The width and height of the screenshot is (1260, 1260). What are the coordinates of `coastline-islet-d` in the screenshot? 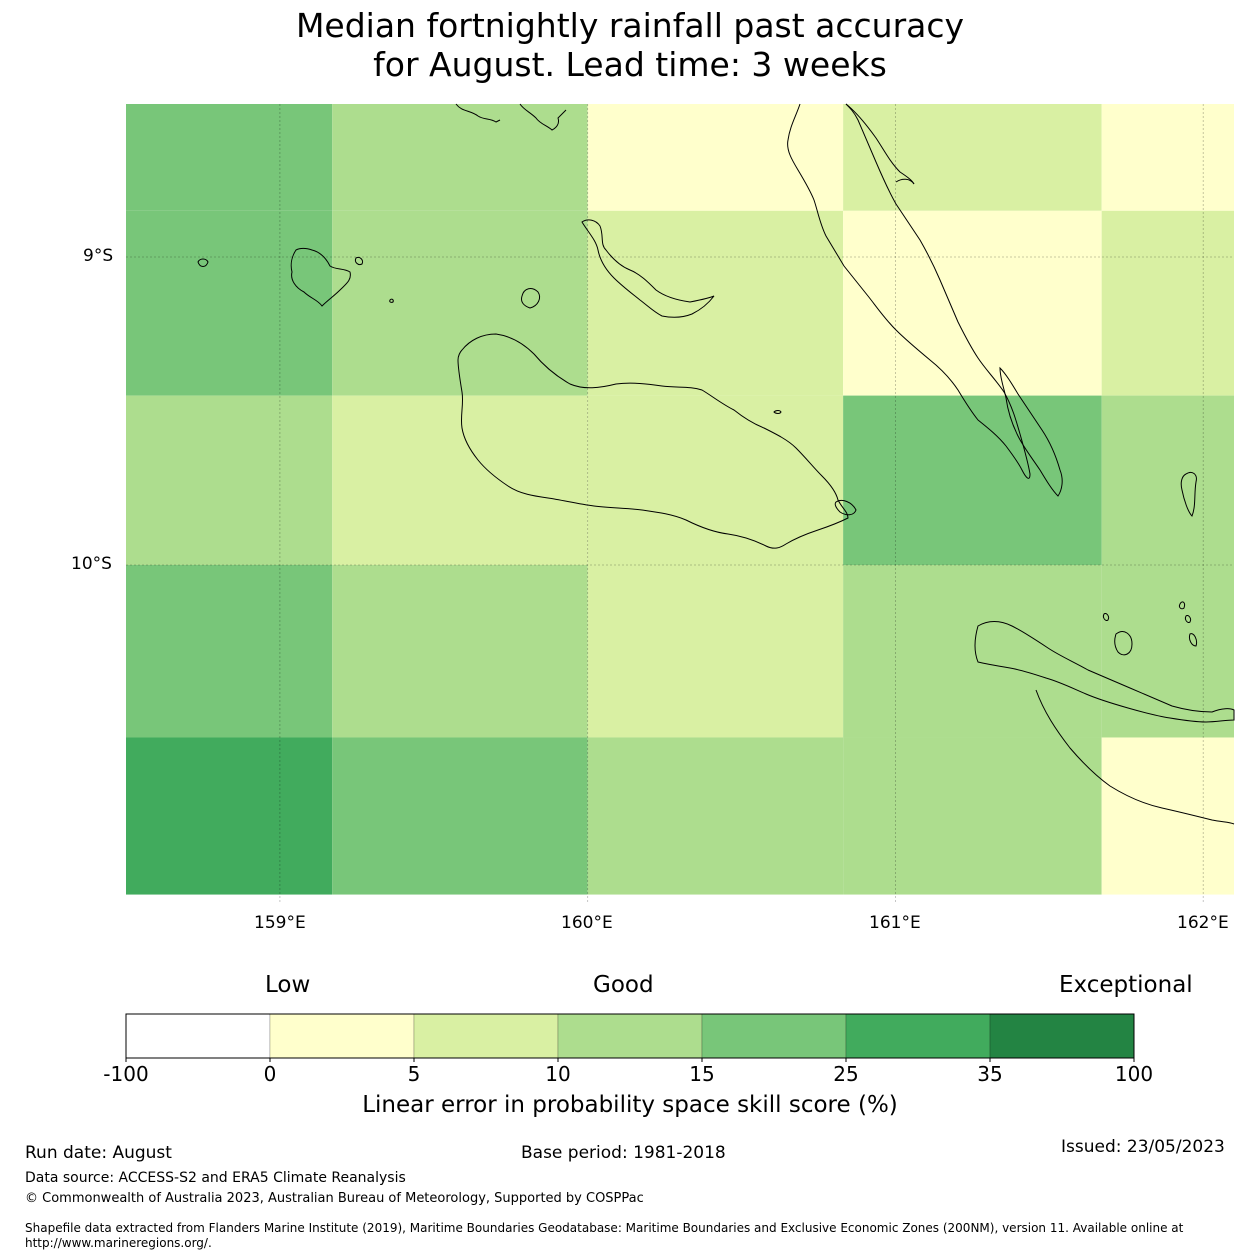 It's located at (1182, 605).